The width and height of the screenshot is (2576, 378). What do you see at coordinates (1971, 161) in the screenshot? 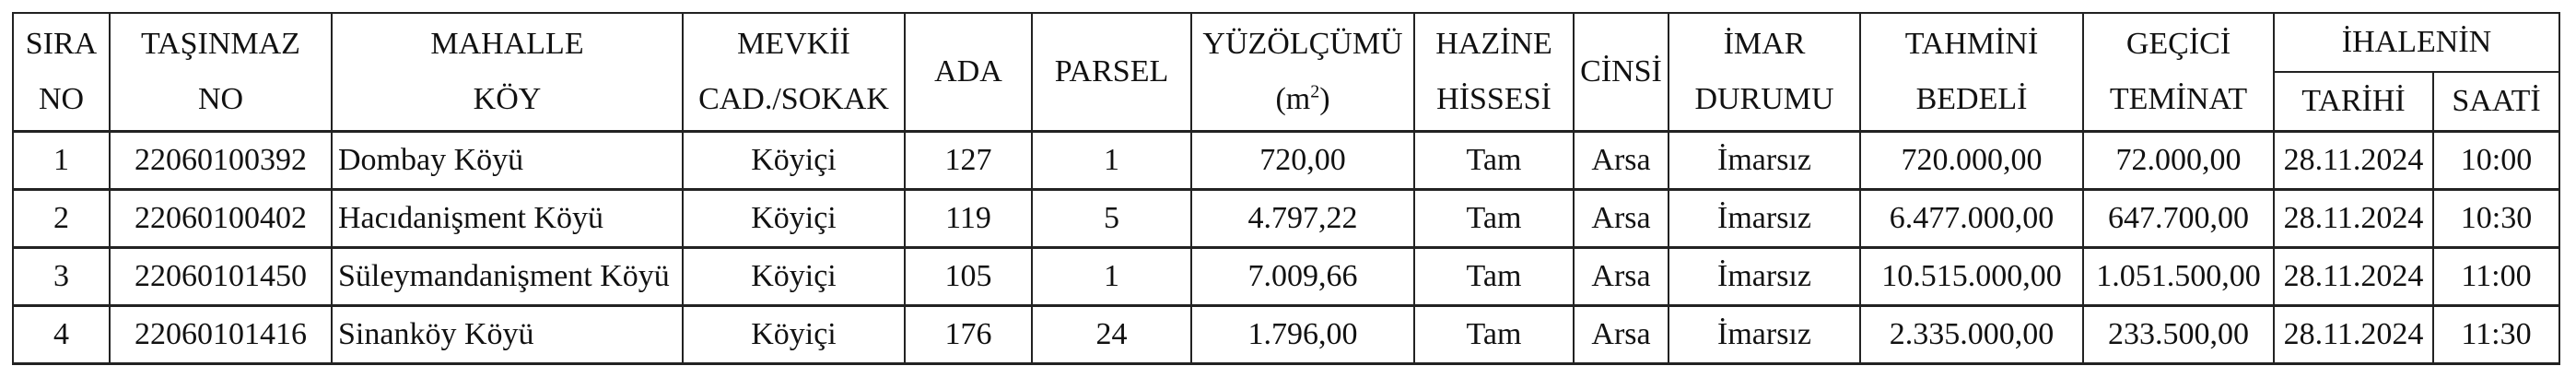
I see `cell-tahmini: 720.000,00` at bounding box center [1971, 161].